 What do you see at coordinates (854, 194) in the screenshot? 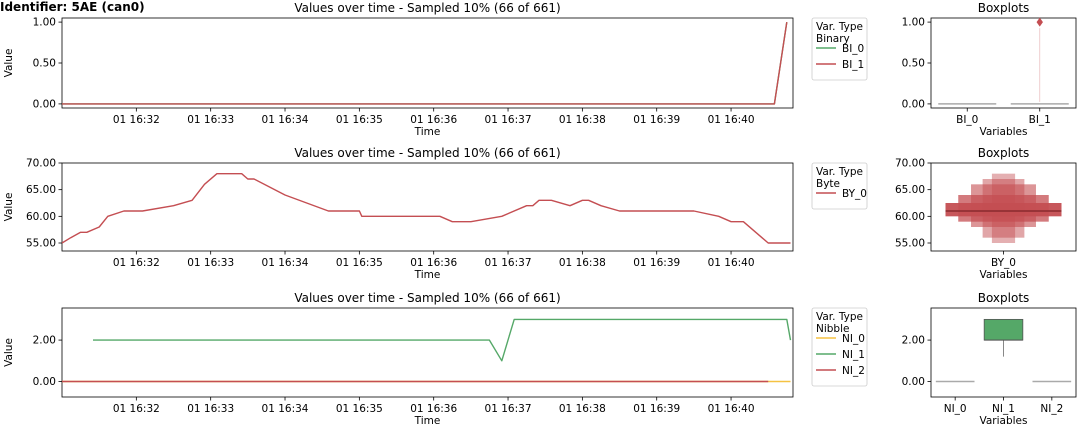
I see `legend-entry: BY_0` at bounding box center [854, 194].